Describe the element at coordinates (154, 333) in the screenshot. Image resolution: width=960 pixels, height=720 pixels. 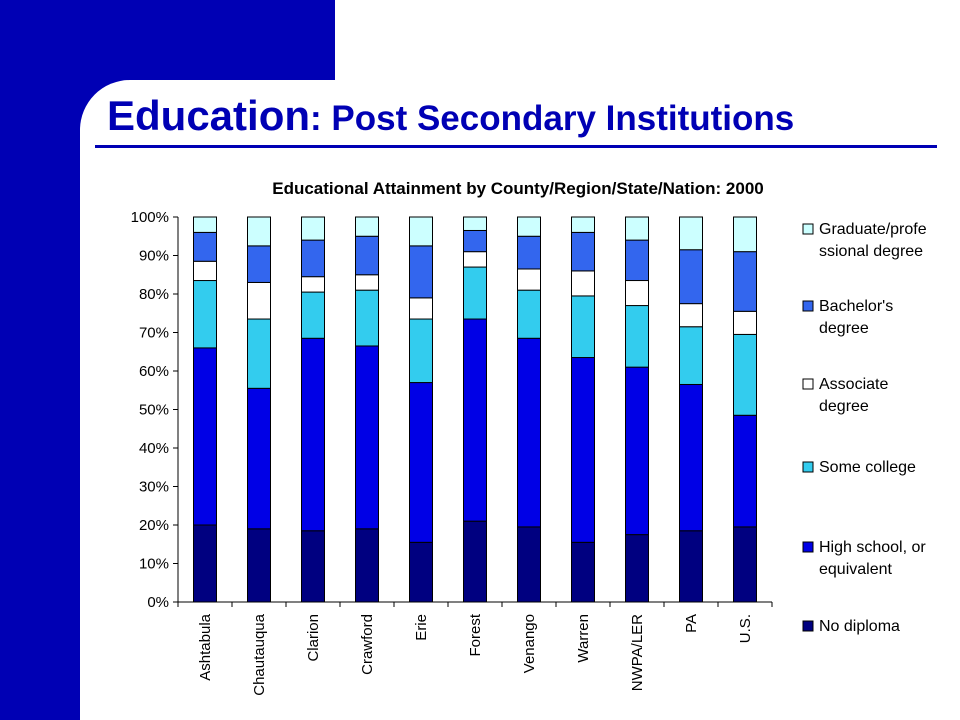
I see `y-tick-label: 70%` at that location.